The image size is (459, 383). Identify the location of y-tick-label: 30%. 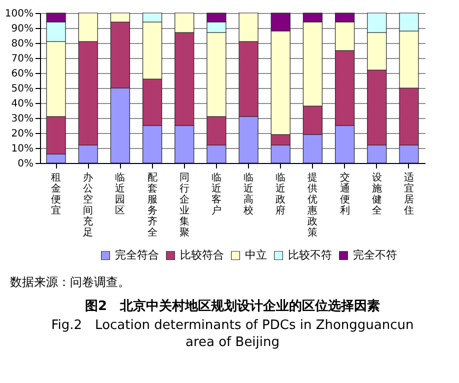
(22, 119).